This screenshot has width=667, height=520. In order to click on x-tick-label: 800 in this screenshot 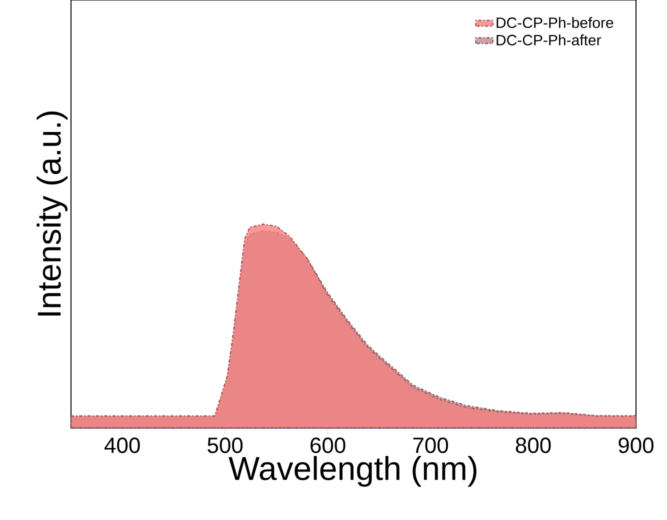, I will do `click(533, 446)`.